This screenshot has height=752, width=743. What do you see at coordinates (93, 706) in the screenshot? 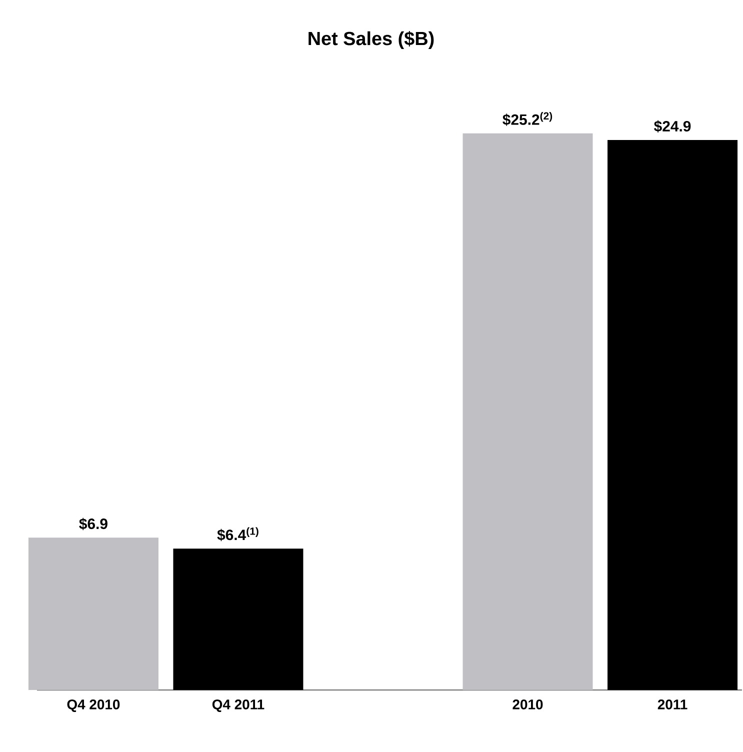
I see `x-tick-label: Q4 2010` at bounding box center [93, 706].